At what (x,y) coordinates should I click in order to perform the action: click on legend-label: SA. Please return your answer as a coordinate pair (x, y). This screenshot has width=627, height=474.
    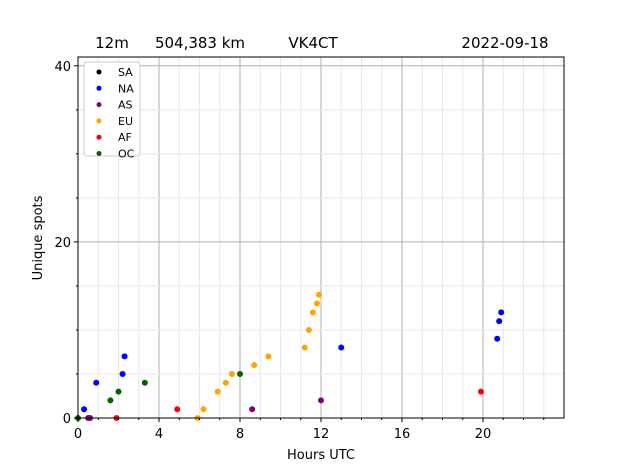
    Looking at the image, I should click on (125, 72).